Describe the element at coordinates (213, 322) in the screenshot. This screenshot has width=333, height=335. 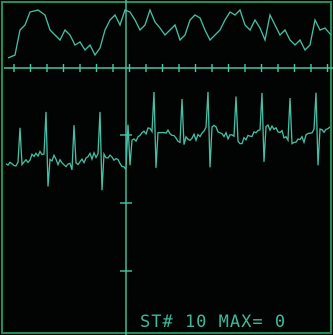
I see `status-readout: ST# 10 MAX= 0` at that location.